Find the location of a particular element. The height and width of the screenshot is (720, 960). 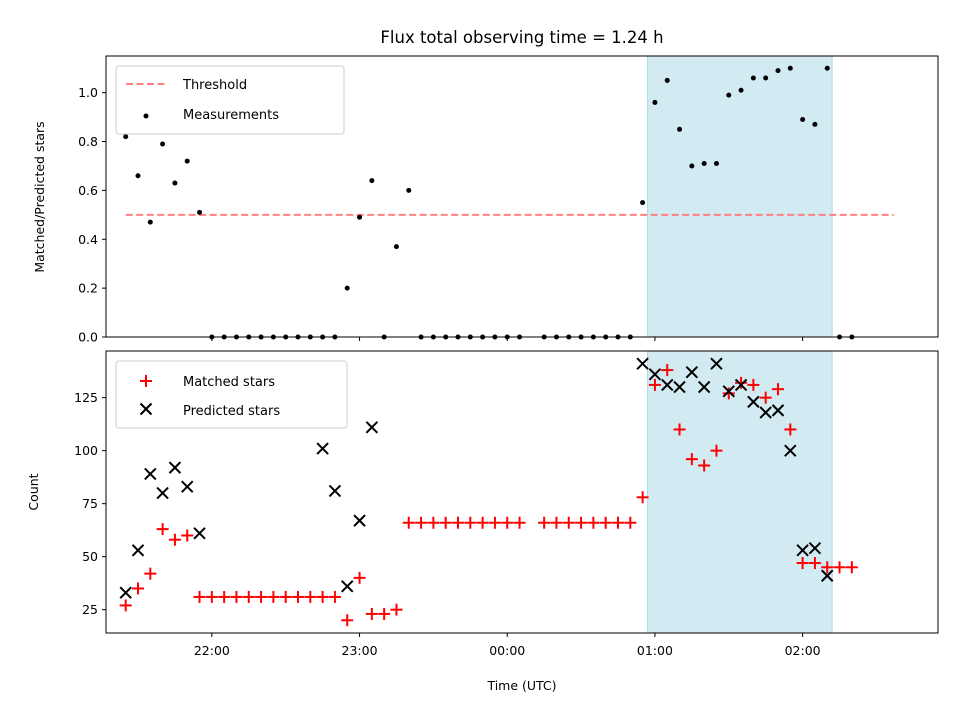

bottom-legend-box is located at coordinates (231, 394).